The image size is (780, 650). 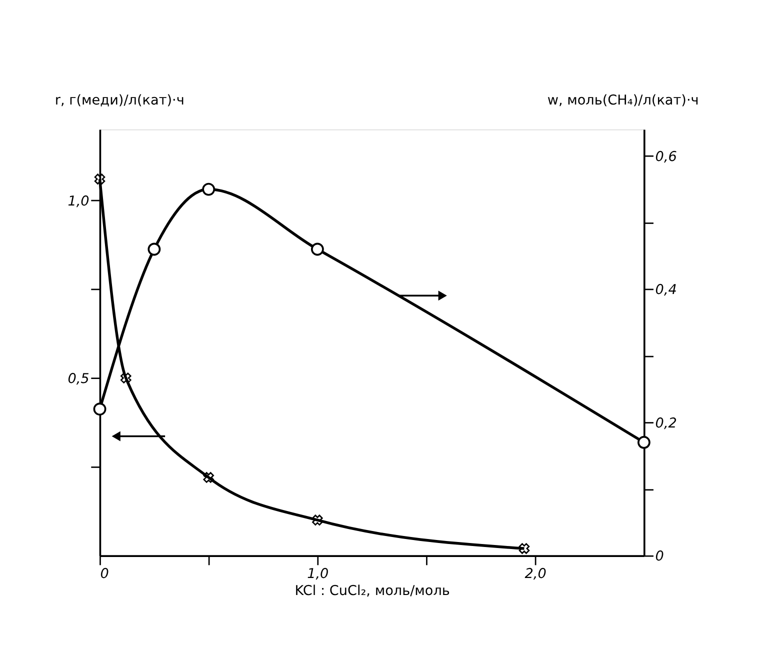 I want to click on x-axis-title: KCl : CuCl₂, моль/моль, so click(x=372, y=591).